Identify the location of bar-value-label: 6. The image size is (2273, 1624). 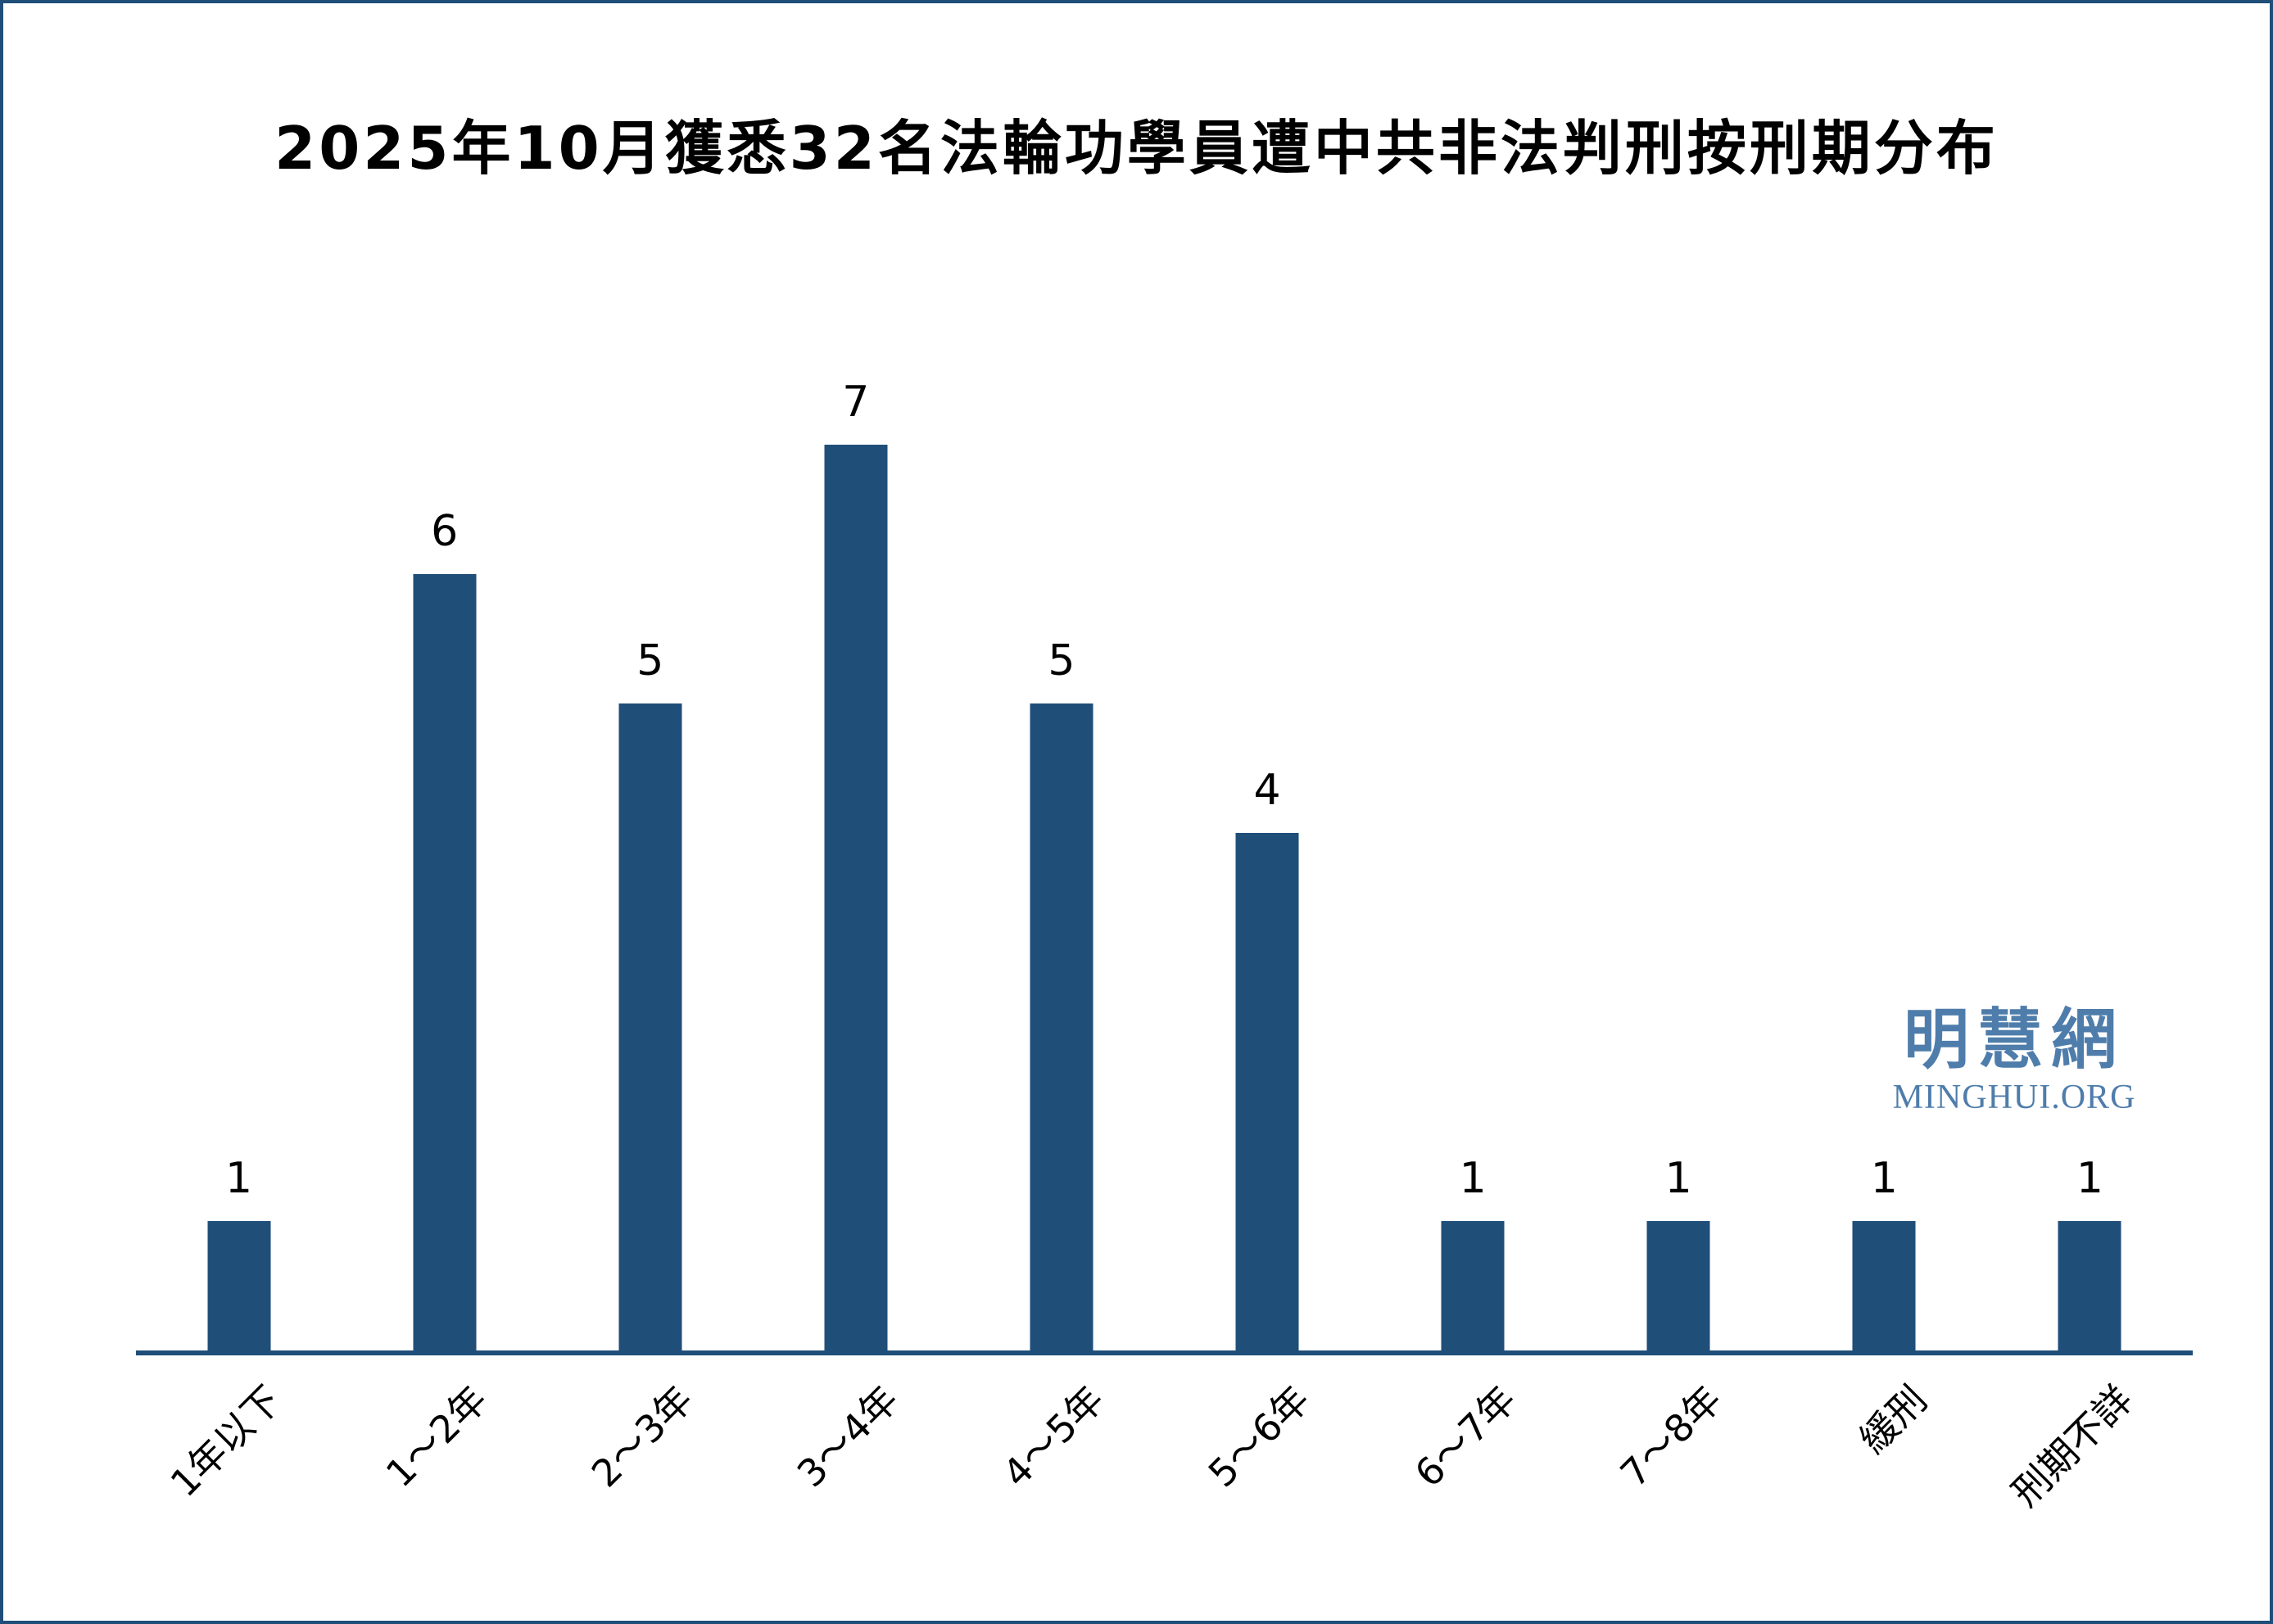
(445, 531).